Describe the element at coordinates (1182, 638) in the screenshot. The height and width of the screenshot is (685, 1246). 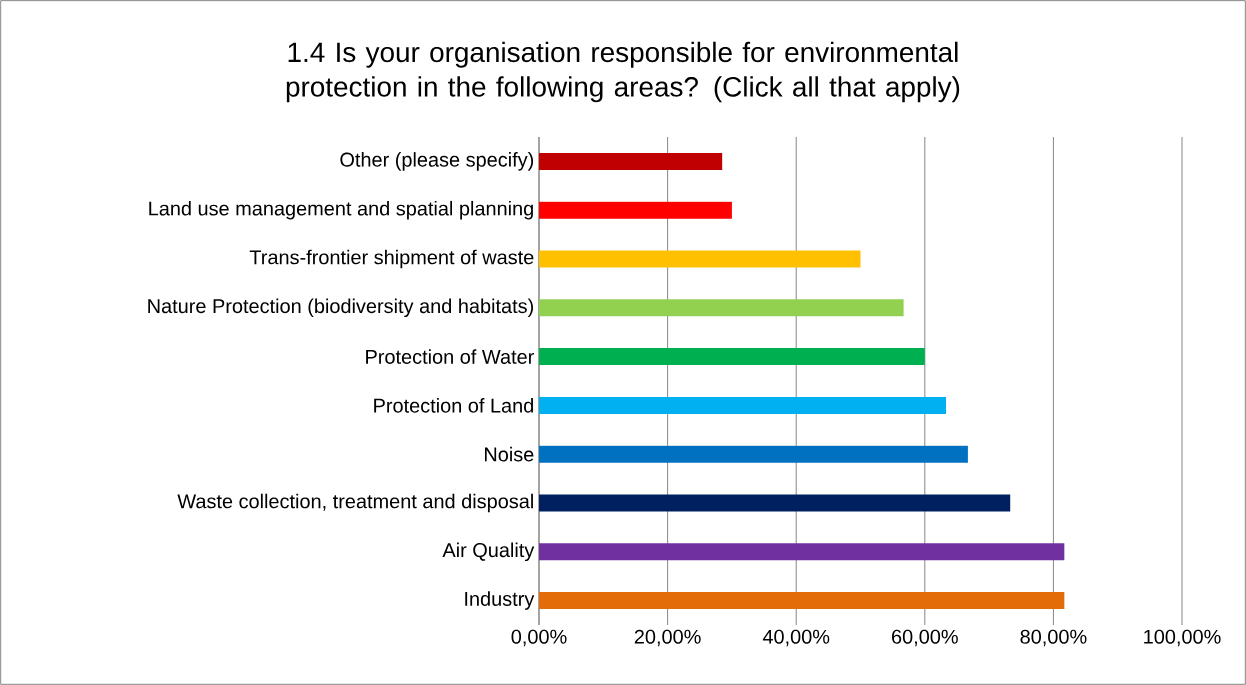
I see `x-tick-label: 100,00%` at that location.